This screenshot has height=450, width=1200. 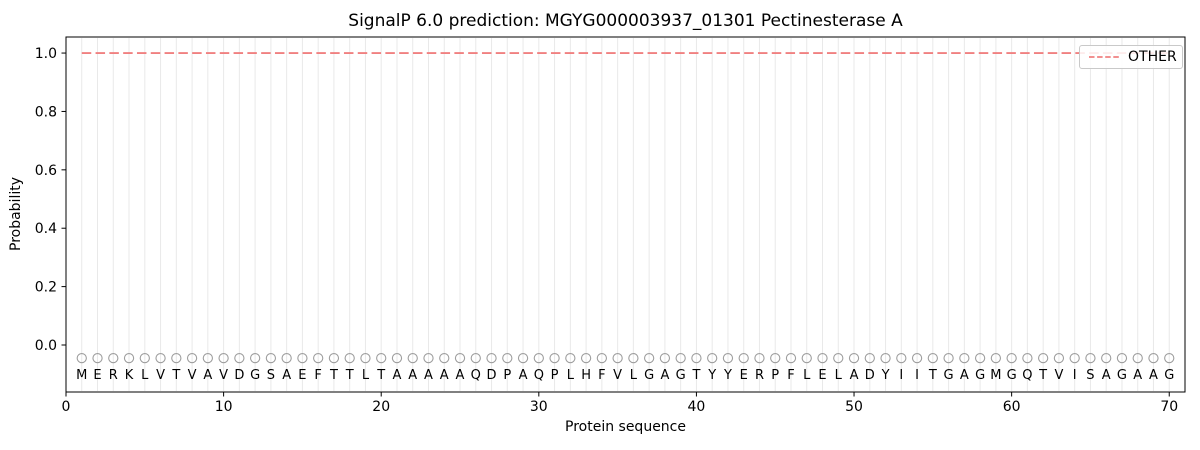 What do you see at coordinates (46, 288) in the screenshot?
I see `y-tick-label: 0.2` at bounding box center [46, 288].